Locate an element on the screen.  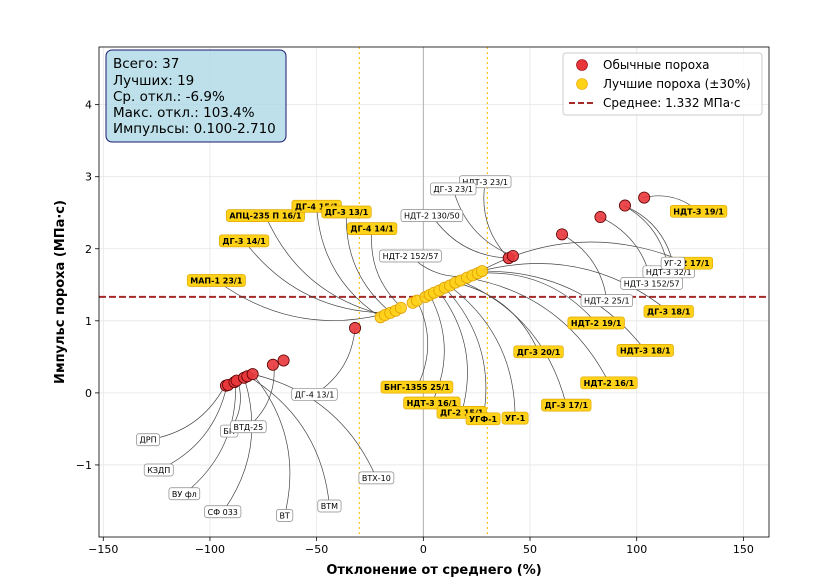
annotation-label-text: ДГ-4 14/1 is located at coordinates (372, 229).